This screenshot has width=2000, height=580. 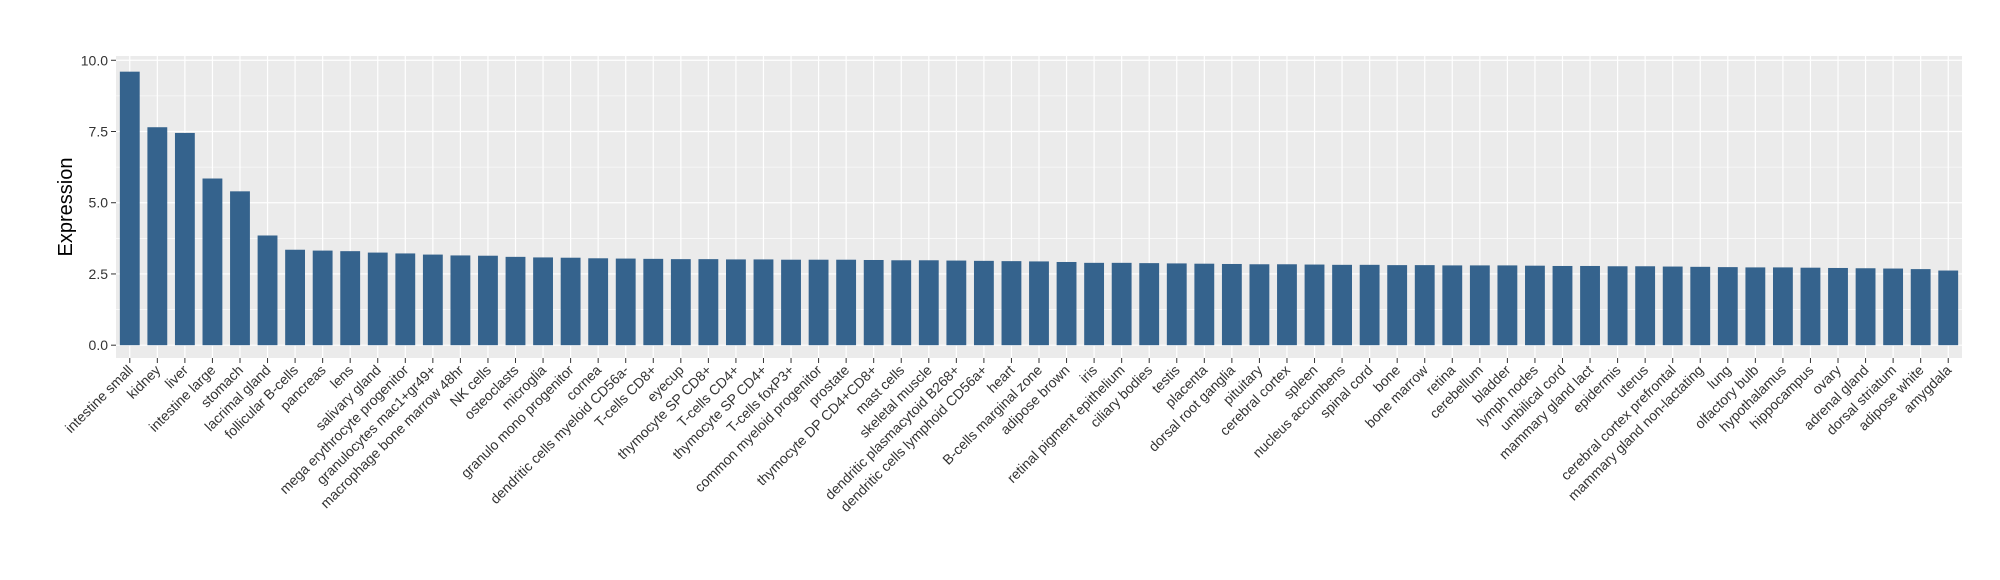 I want to click on y-tick-label: 7.5, so click(x=99, y=132).